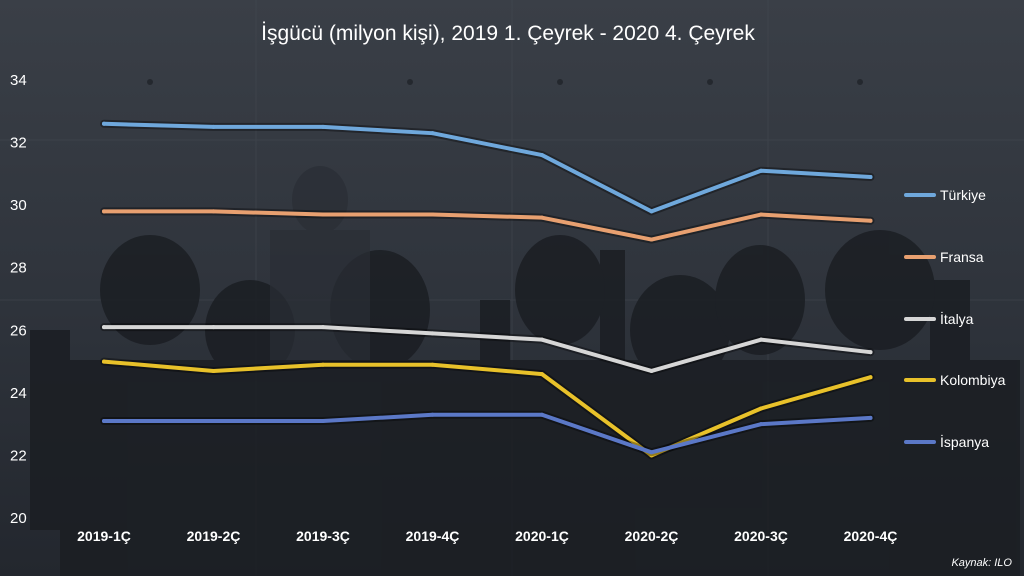  Describe the element at coordinates (18, 80) in the screenshot. I see `y-tick-label: 34` at that location.